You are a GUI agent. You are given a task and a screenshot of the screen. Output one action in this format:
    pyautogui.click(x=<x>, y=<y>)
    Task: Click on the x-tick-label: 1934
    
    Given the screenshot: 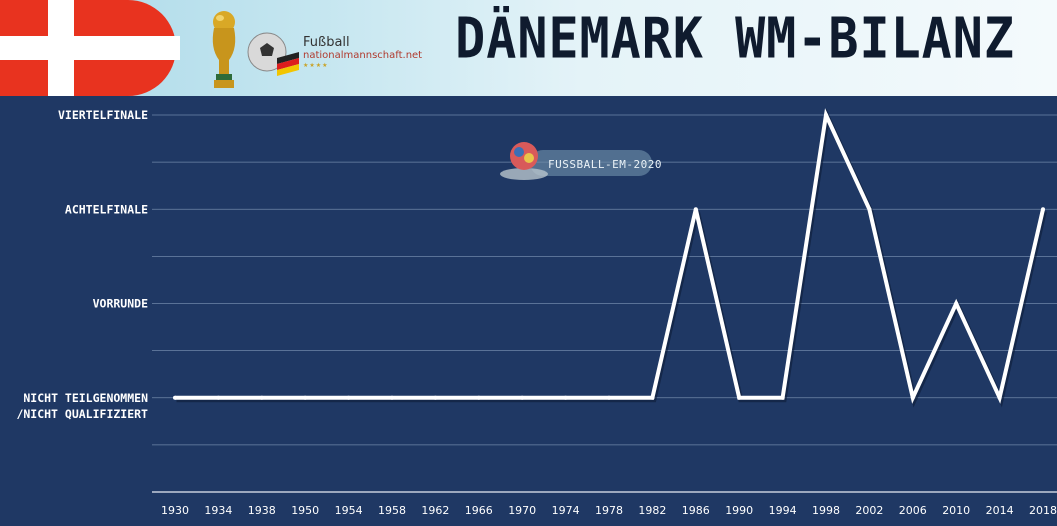 What is the action you would take?
    pyautogui.click(x=218, y=510)
    